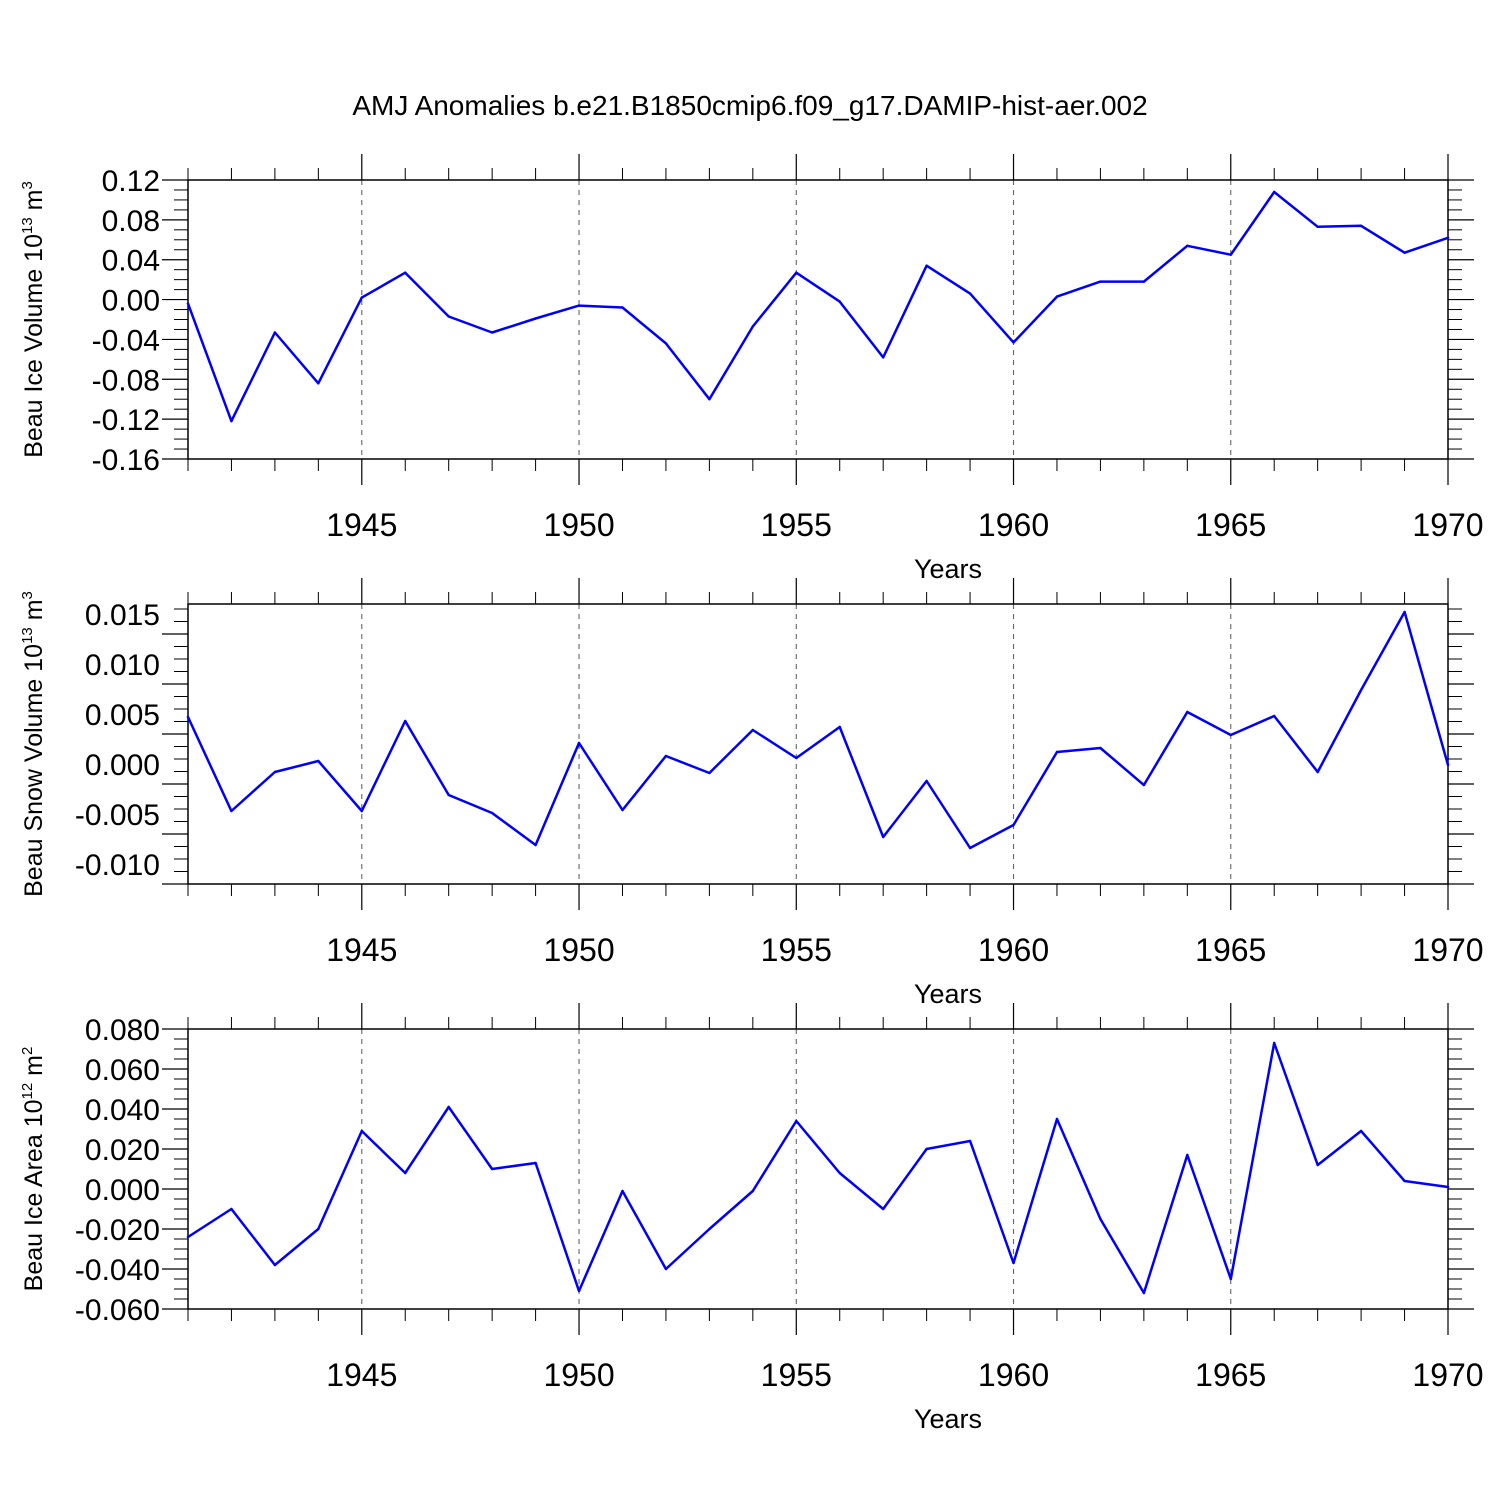  I want to click on y-tick-label: 0.060, so click(122, 1070).